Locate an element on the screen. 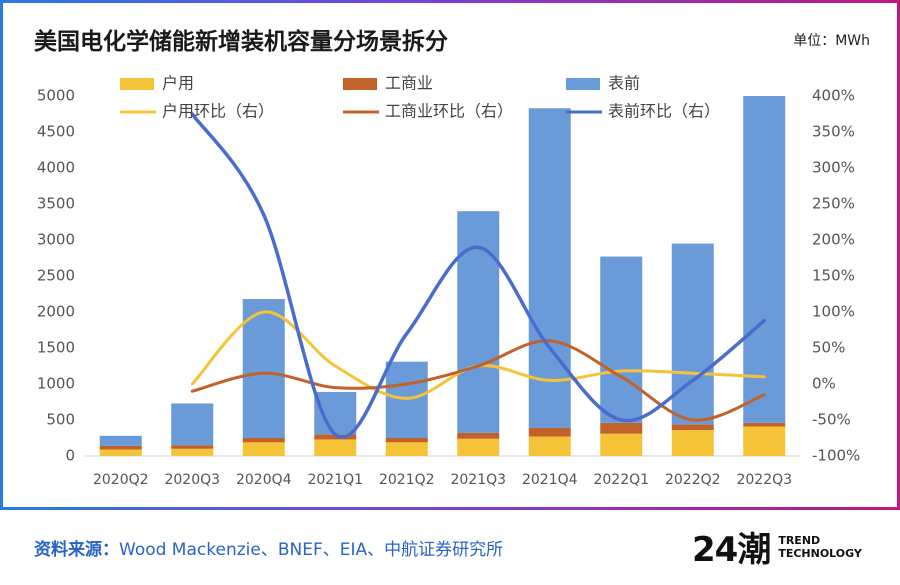 Image resolution: width=900 pixels, height=585 pixels. y-tick-label: 4000 is located at coordinates (56, 168).